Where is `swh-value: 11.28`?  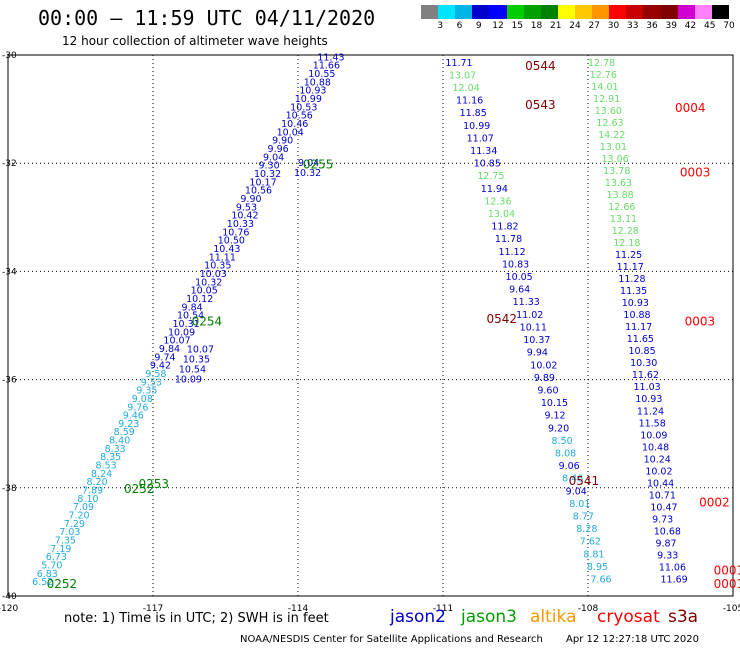
swh-value: 11.28 is located at coordinates (631, 279).